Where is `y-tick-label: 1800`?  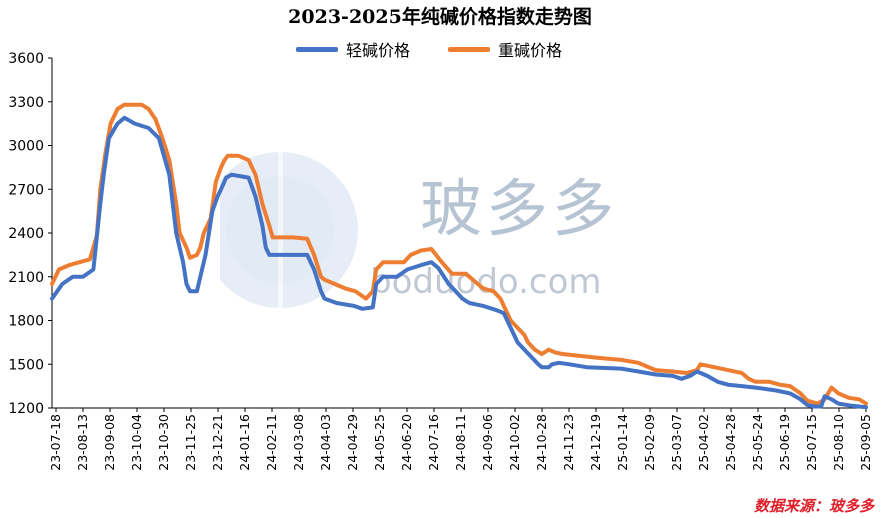 y-tick-label: 1800 is located at coordinates (26, 322).